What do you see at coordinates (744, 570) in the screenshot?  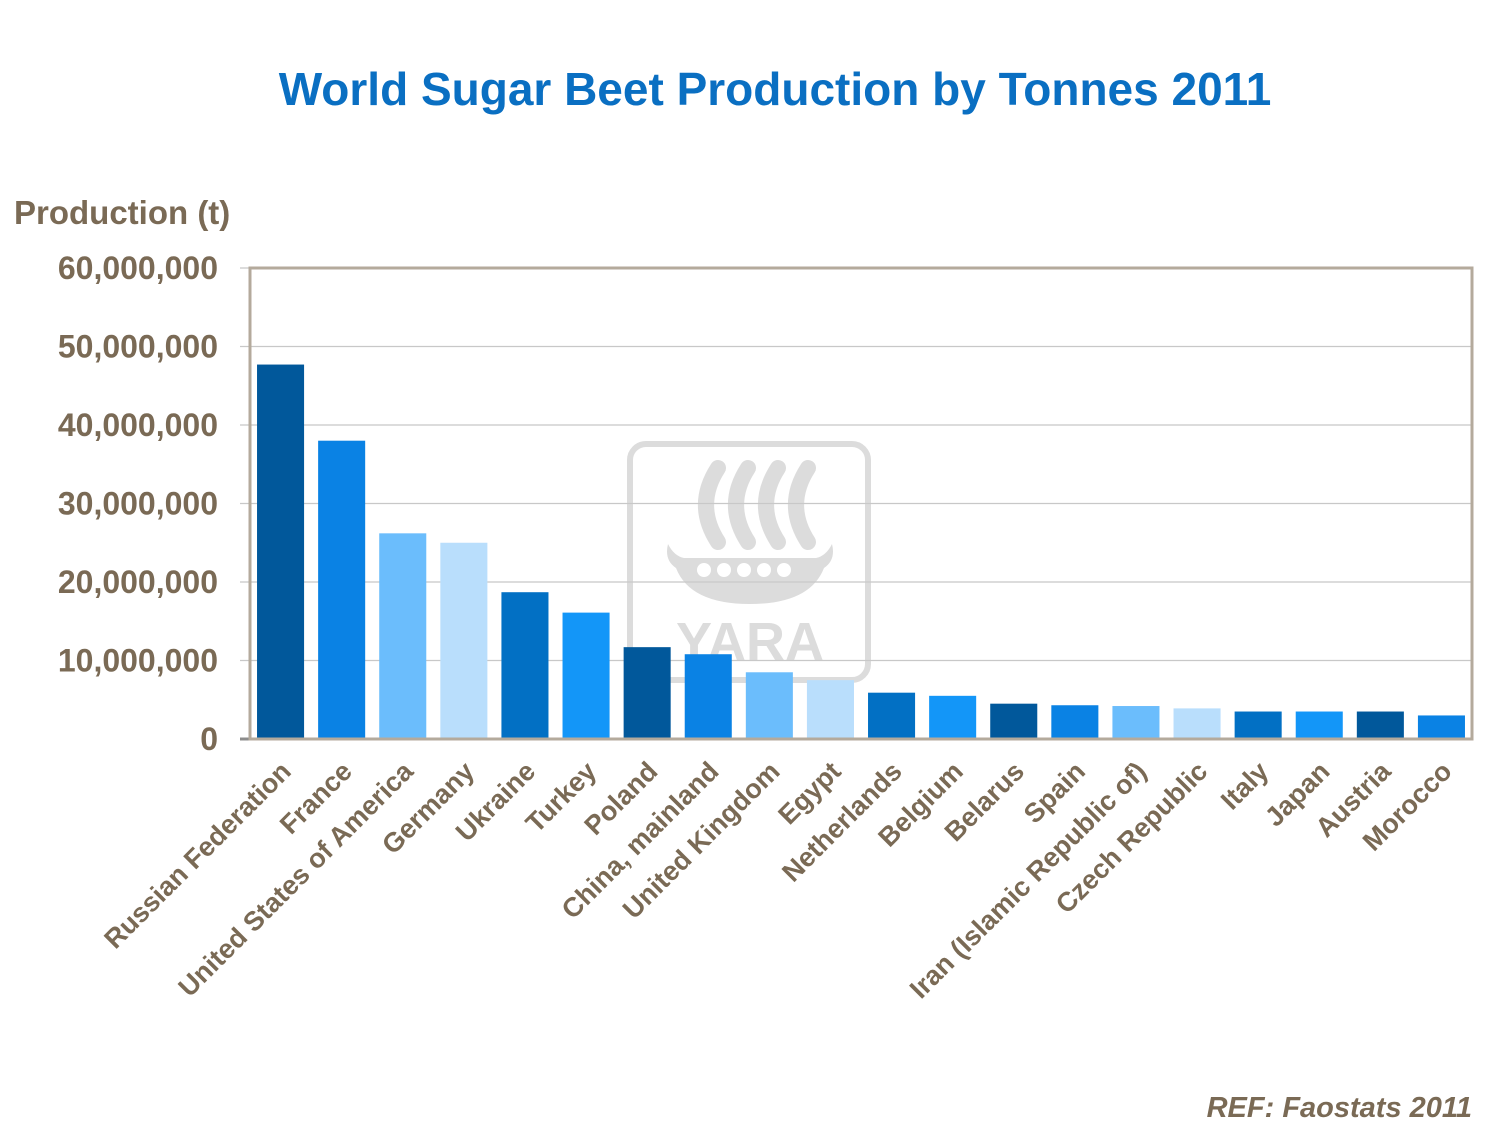 I see `ship-shields-icon` at bounding box center [744, 570].